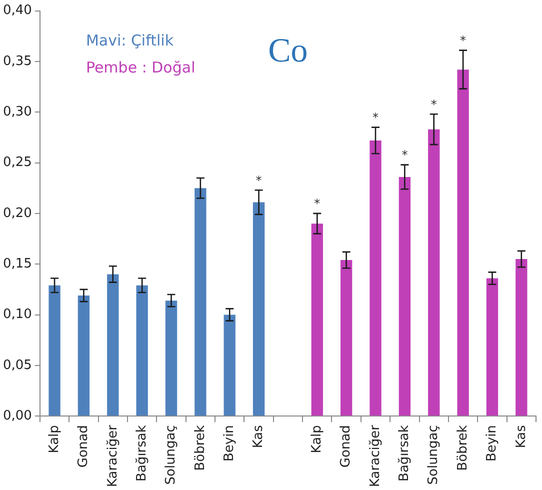 The width and height of the screenshot is (542, 490). What do you see at coordinates (17, 213) in the screenshot?
I see `y-tick-label: 0,20` at bounding box center [17, 213].